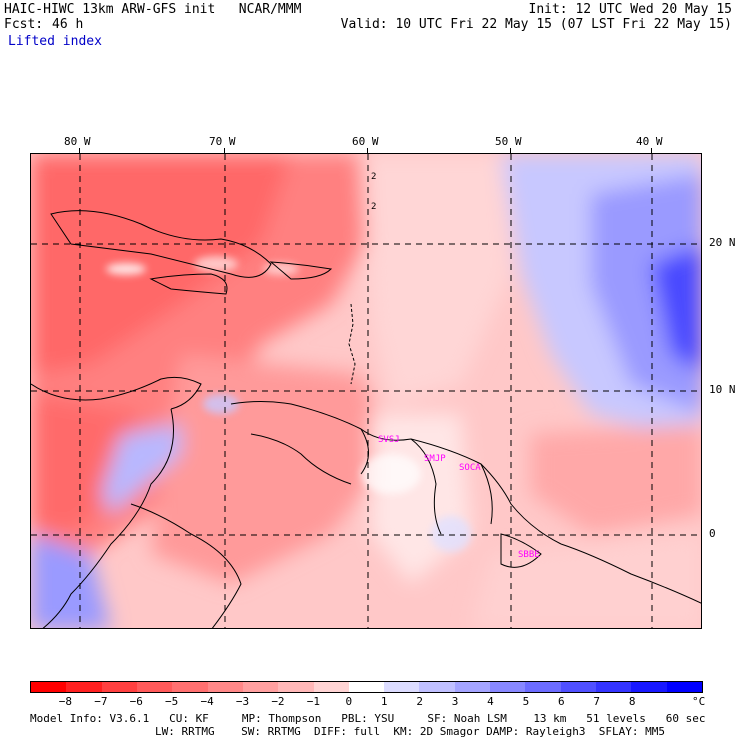  I want to click on colorbar-label: −4, so click(207, 701).